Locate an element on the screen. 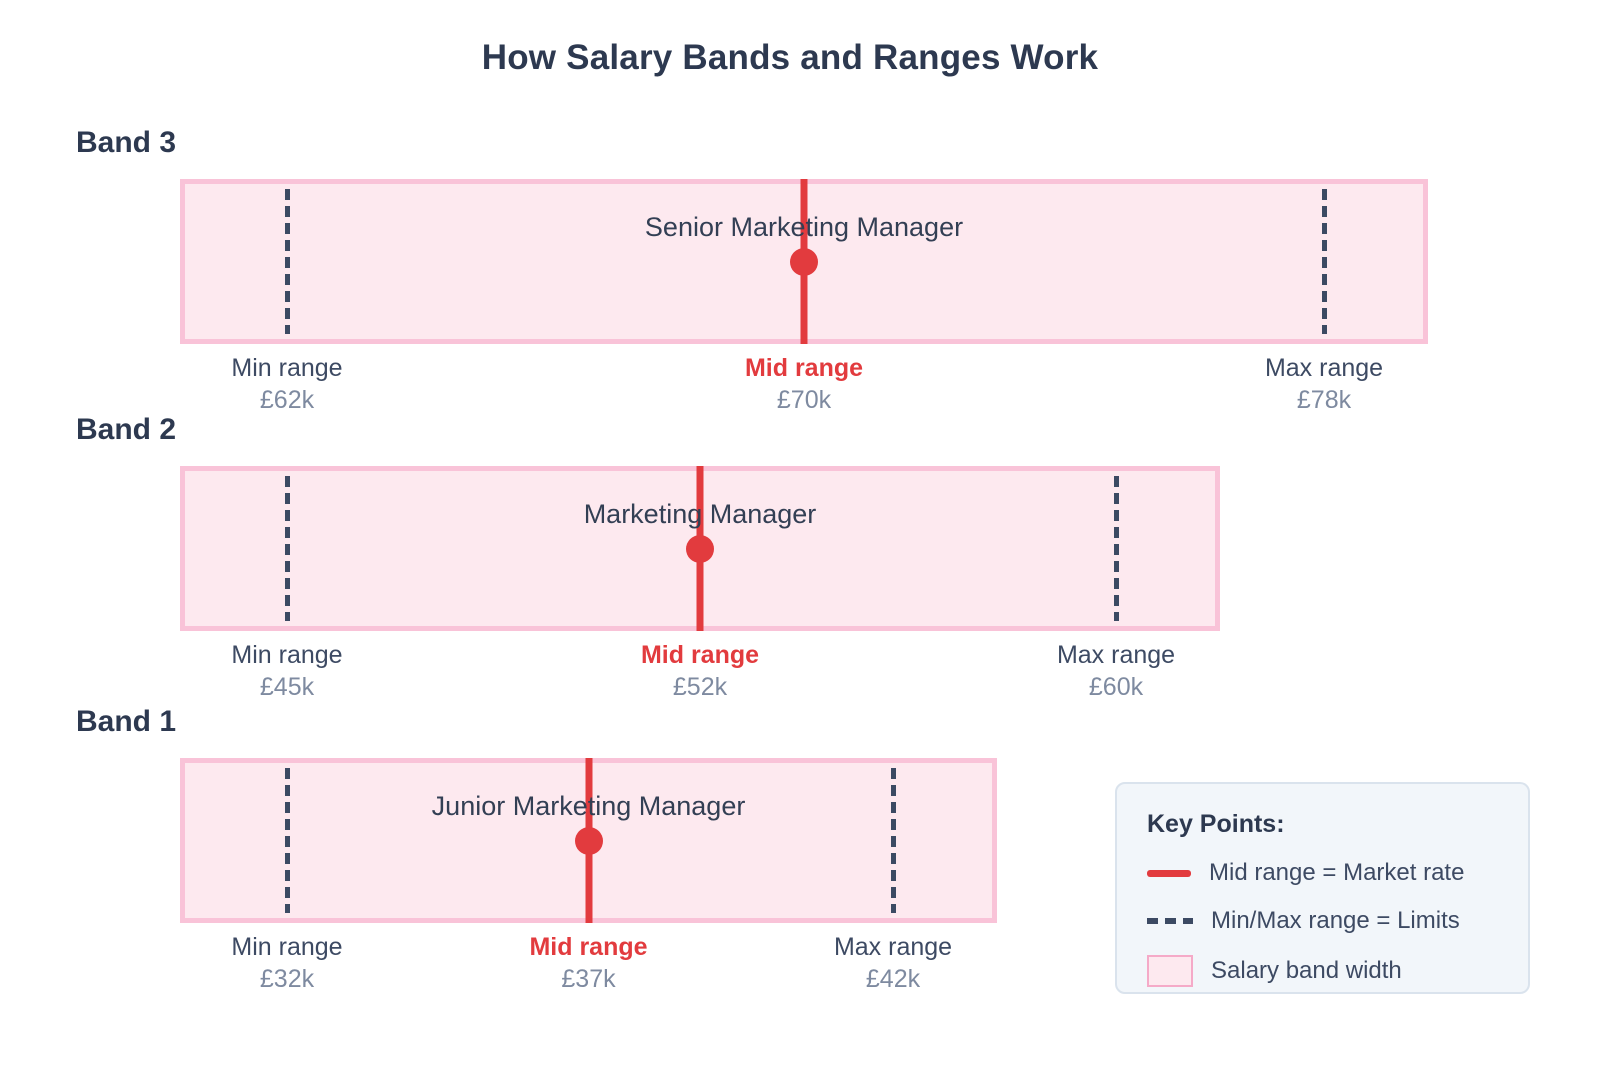  band-1-max-range-label: Max range £42k is located at coordinates (893, 963).